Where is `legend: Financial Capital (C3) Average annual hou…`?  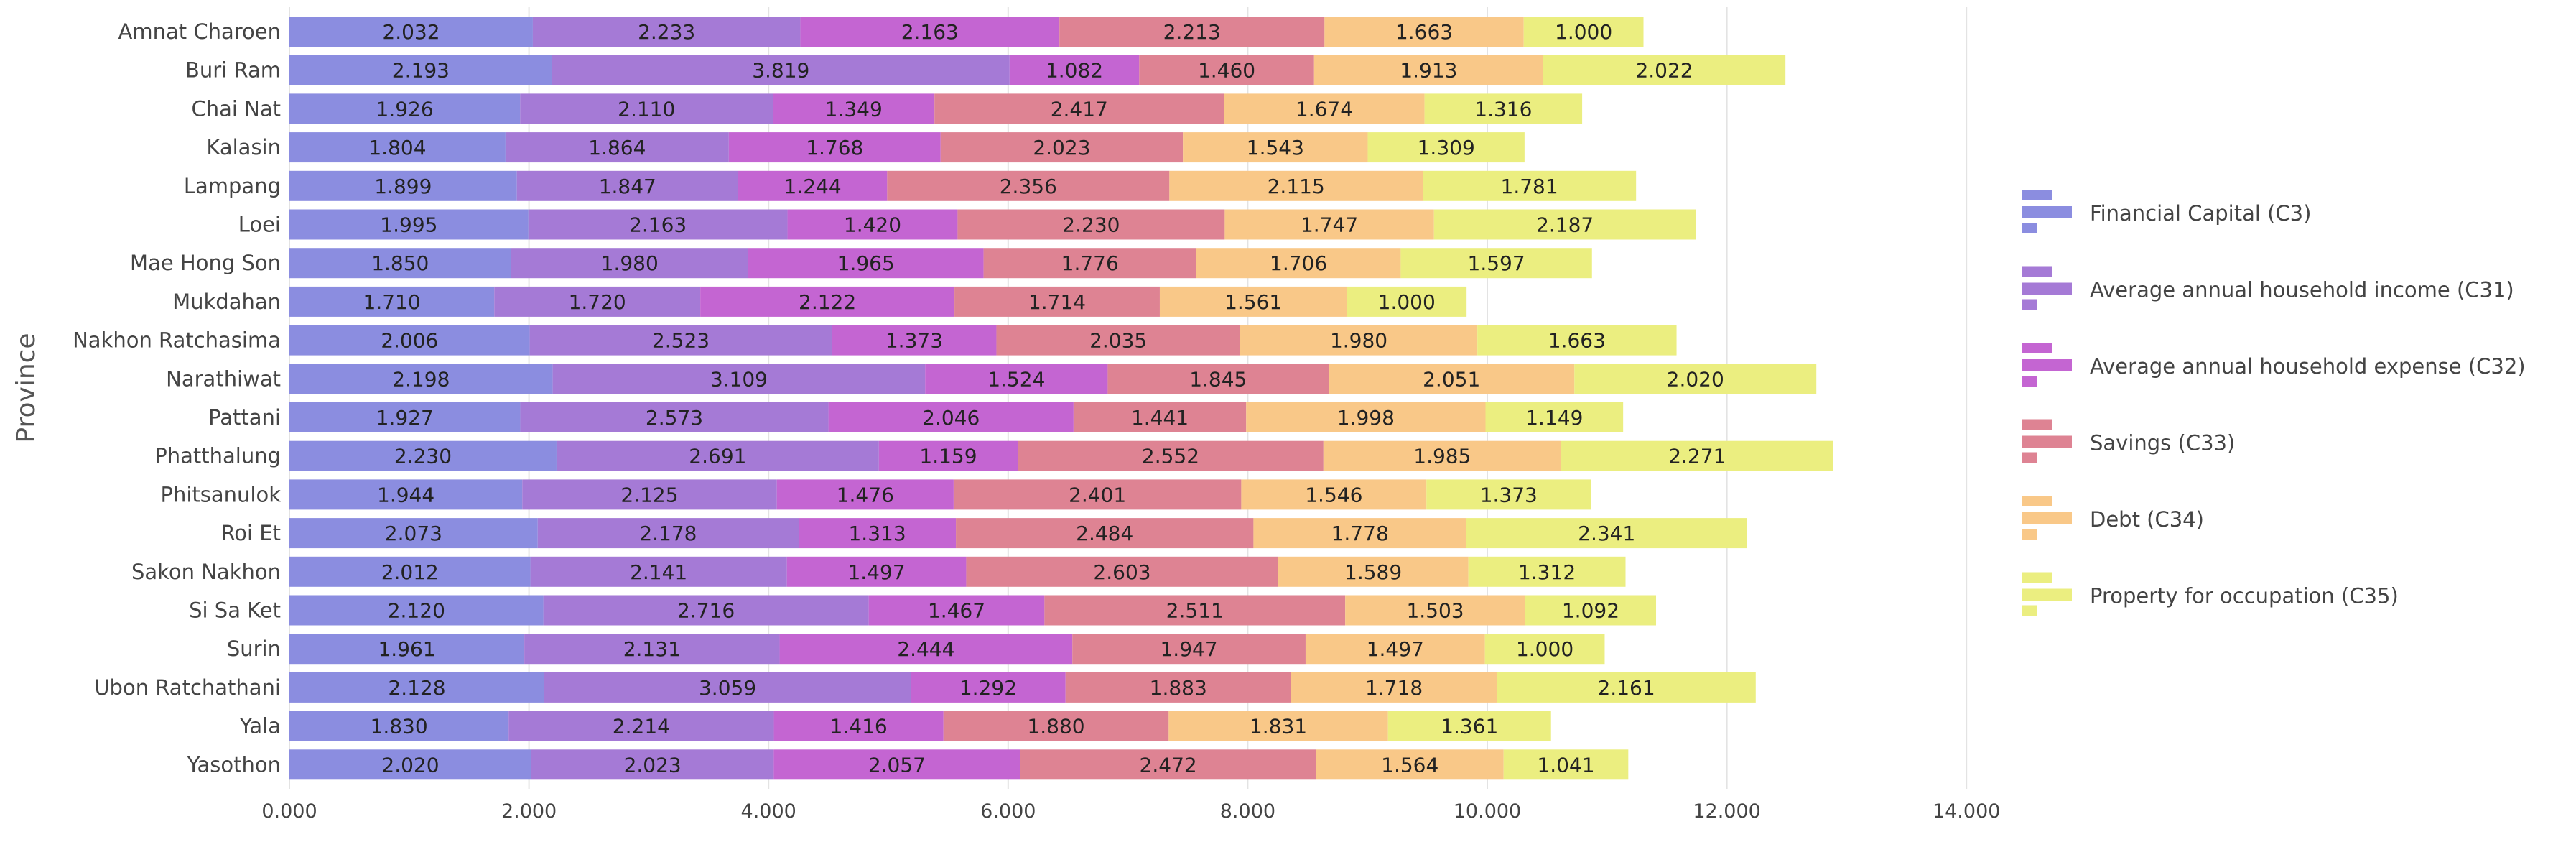
legend: Financial Capital (C3) Average annual hou… is located at coordinates (2274, 403).